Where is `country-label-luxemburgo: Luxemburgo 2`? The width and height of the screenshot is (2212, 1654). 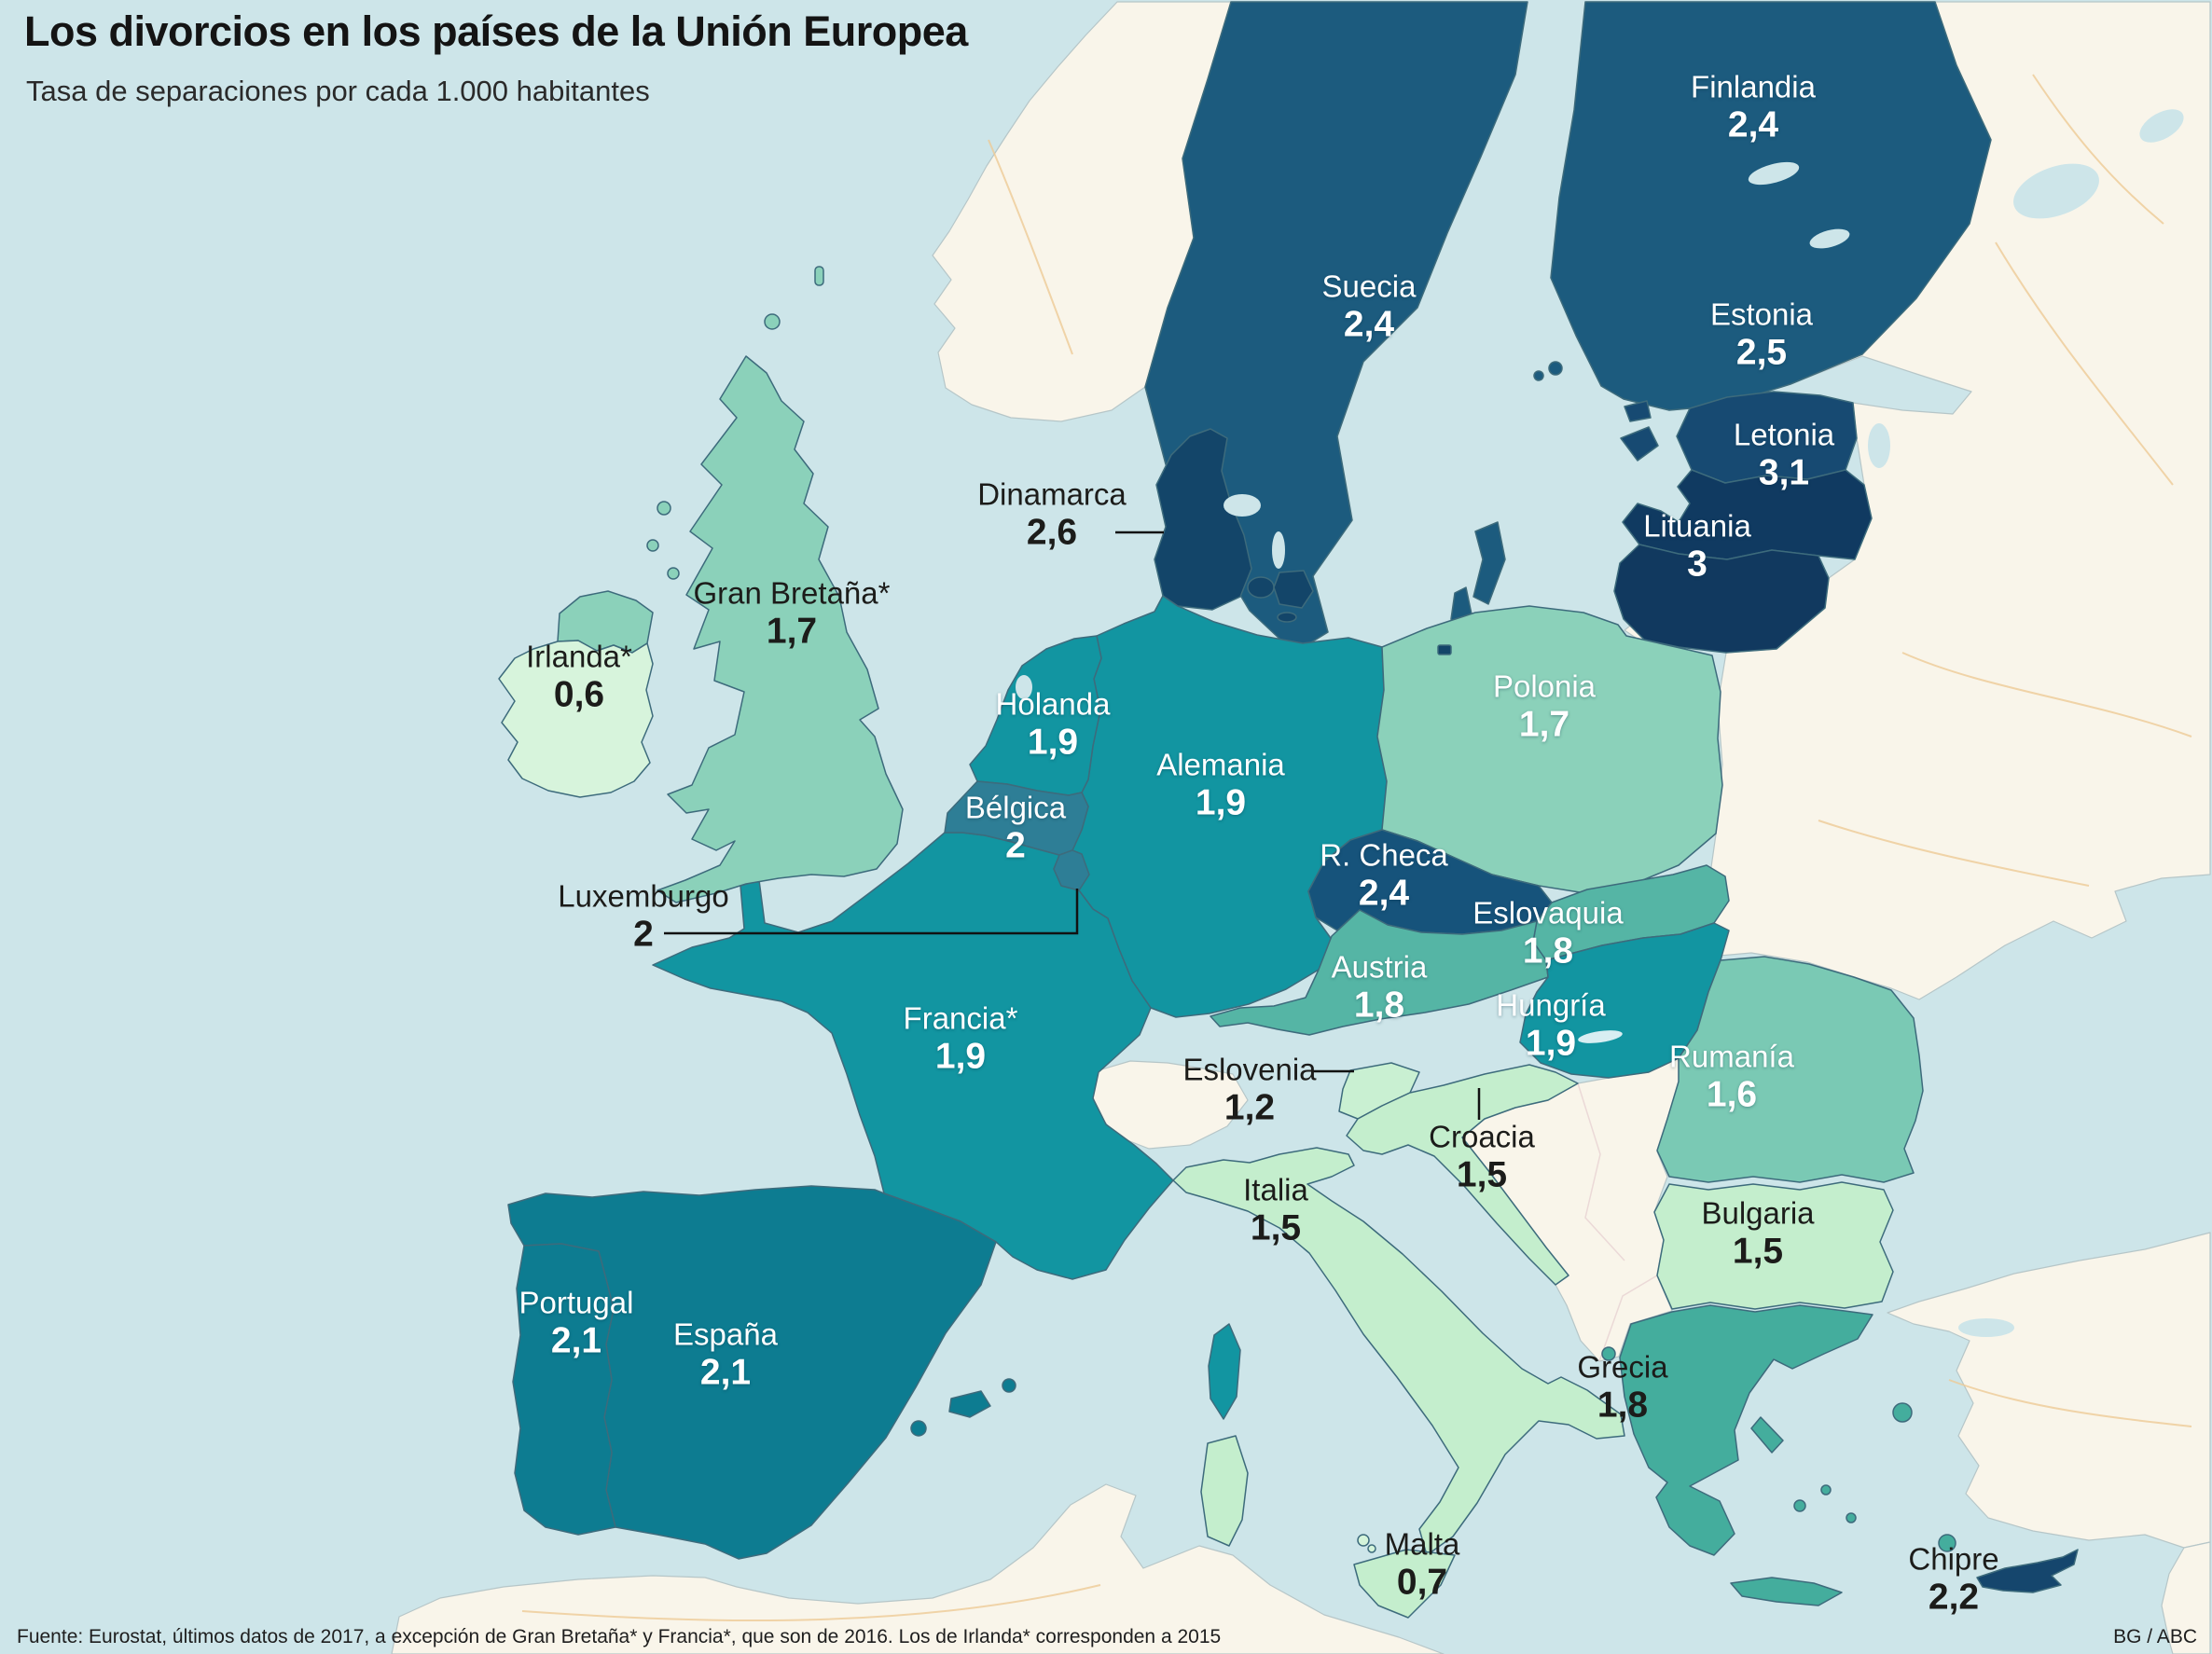 country-label-luxemburgo: Luxemburgo 2 is located at coordinates (643, 917).